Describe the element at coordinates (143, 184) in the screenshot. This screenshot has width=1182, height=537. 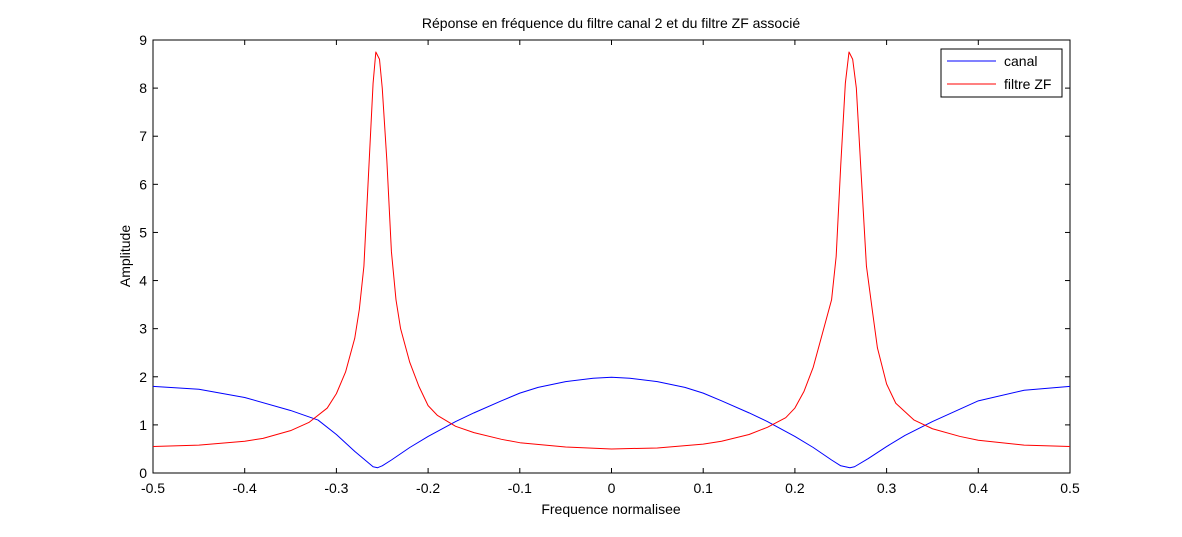
I see `y-tick-label: 6` at that location.